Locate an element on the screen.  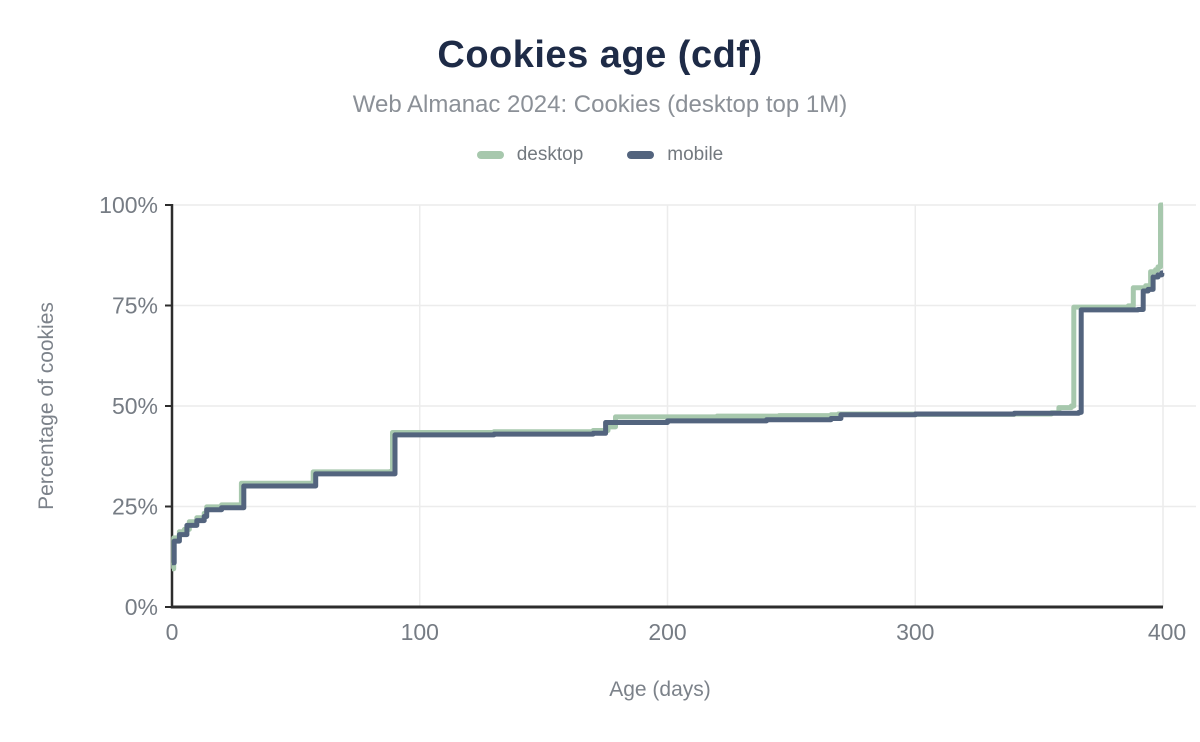
desktop-series-swatch is located at coordinates (490, 155).